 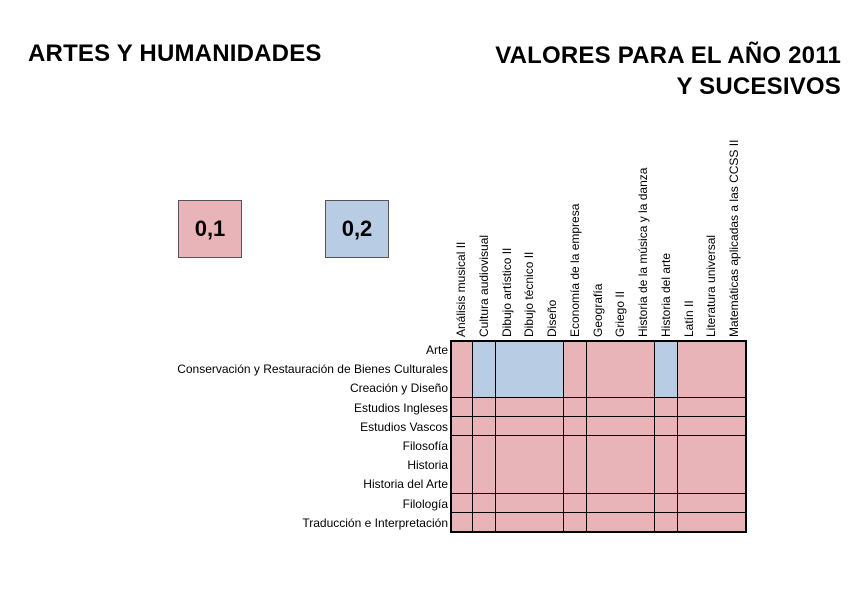 I want to click on column-header: Cultura audiovisual, so click(x=483, y=285).